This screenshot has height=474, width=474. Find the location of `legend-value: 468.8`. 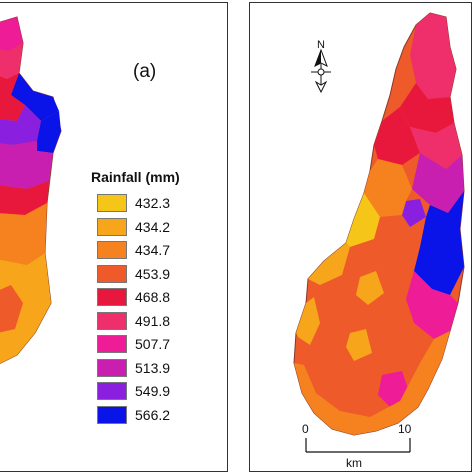

legend-value: 468.8 is located at coordinates (153, 297).